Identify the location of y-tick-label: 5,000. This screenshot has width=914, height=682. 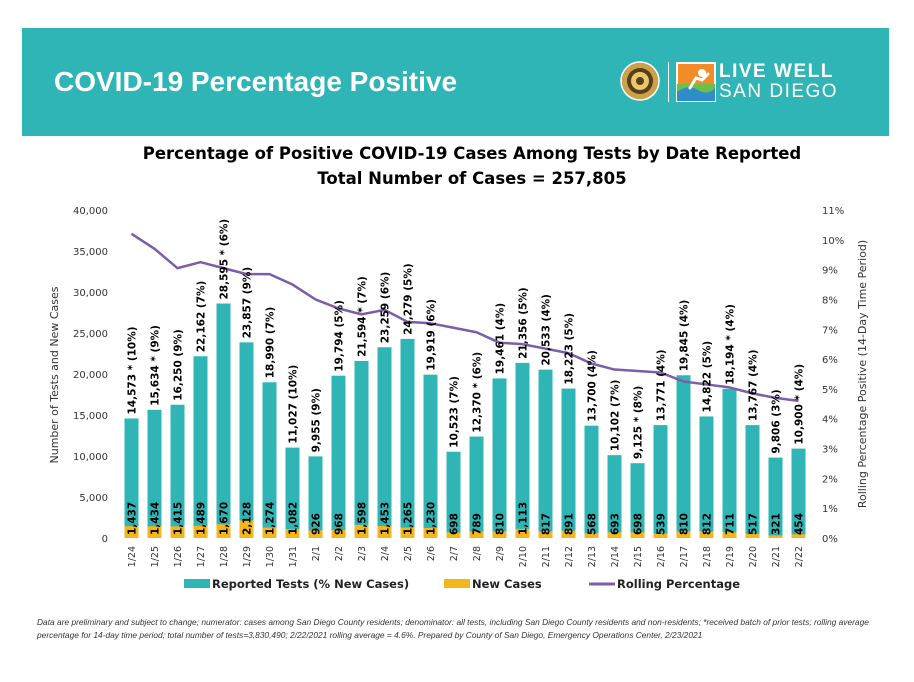
(93, 498).